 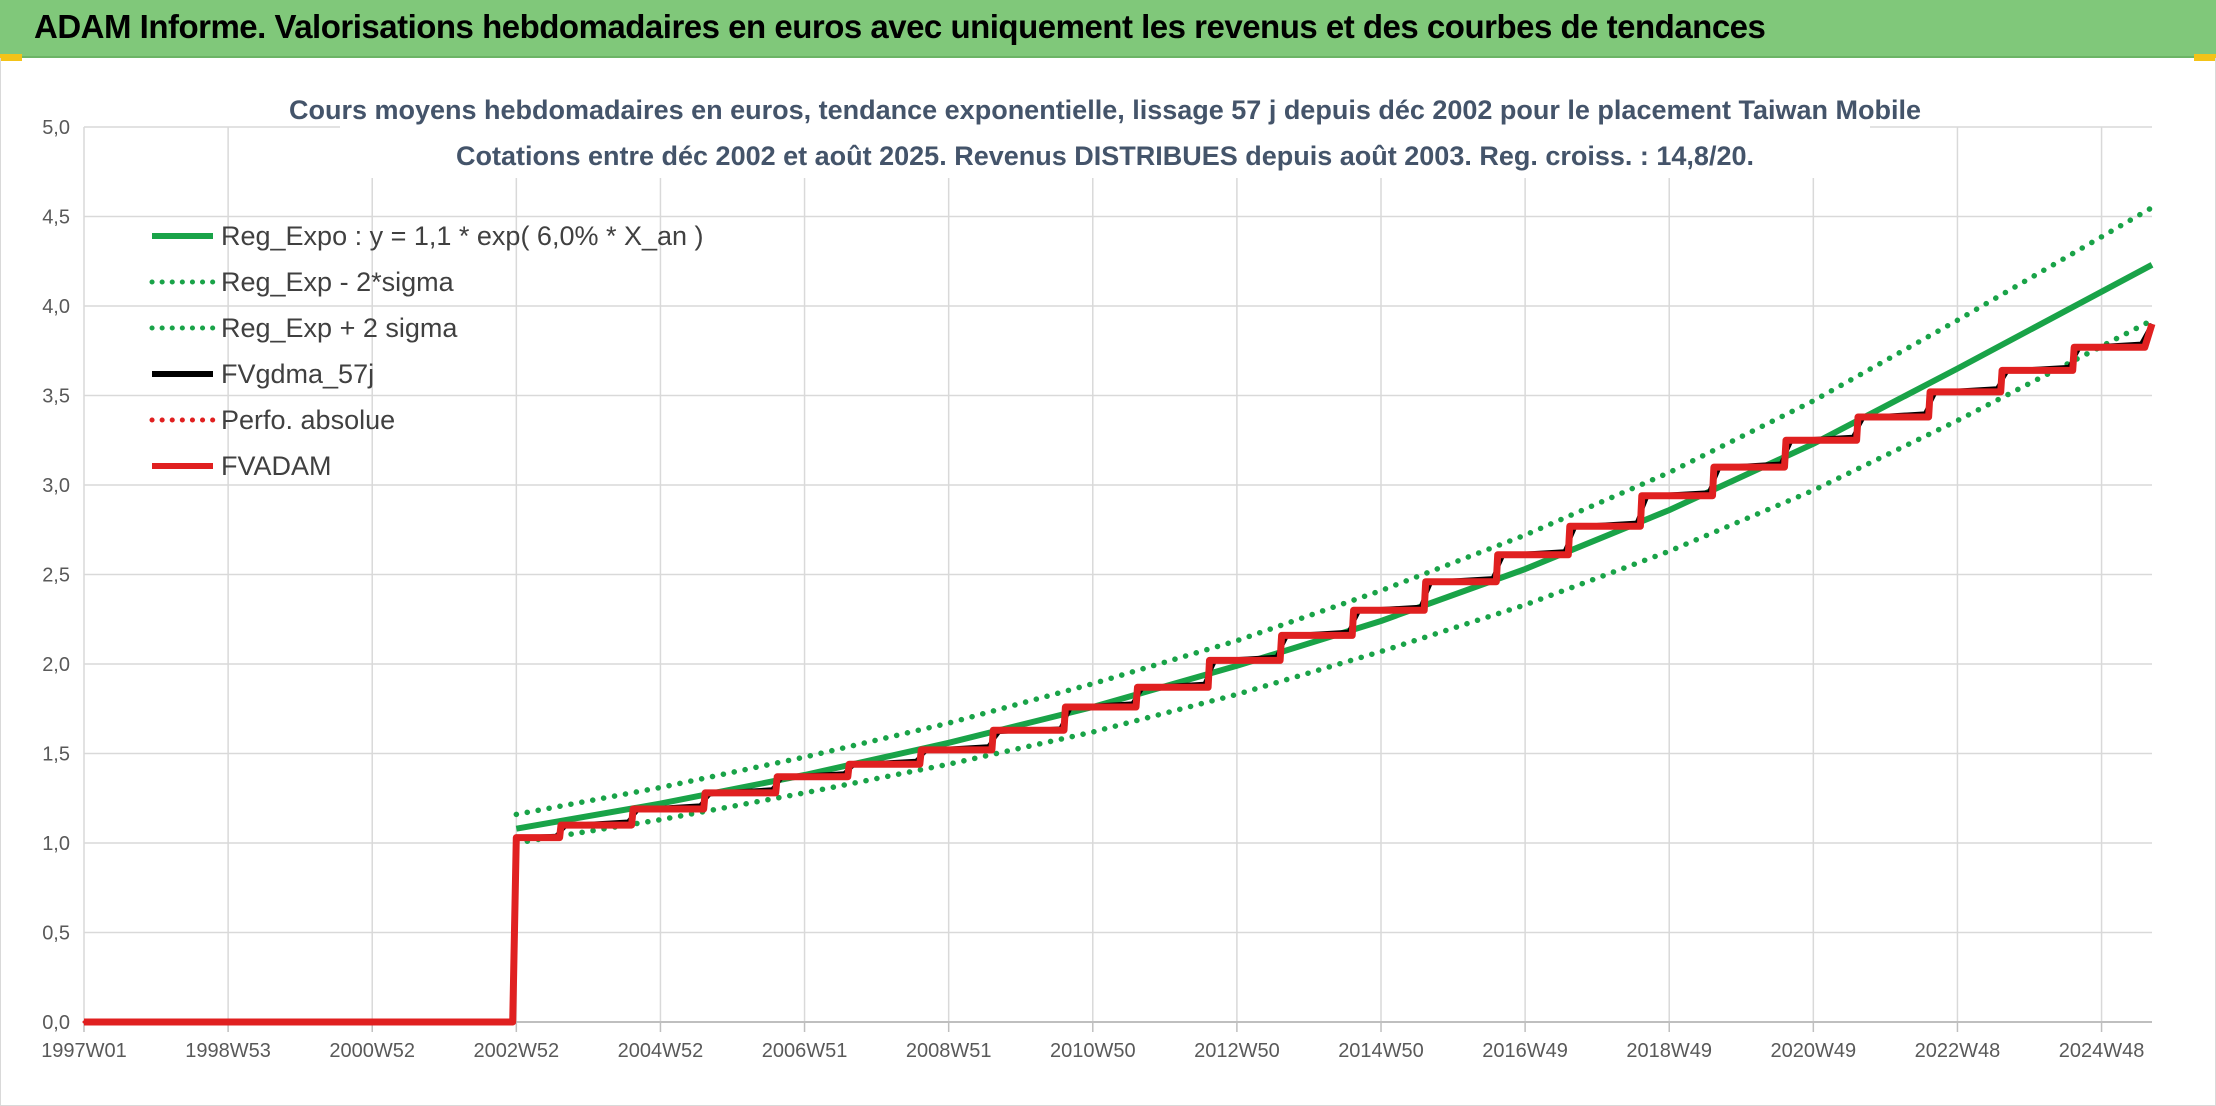 I want to click on y-tick-label: 3,0, so click(x=56, y=486).